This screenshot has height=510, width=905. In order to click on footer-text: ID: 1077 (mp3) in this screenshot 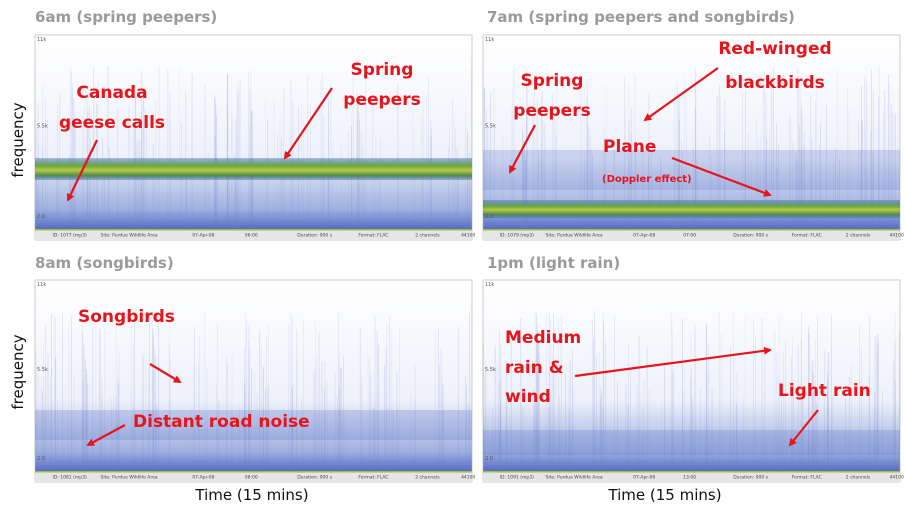, I will do `click(69, 236)`.